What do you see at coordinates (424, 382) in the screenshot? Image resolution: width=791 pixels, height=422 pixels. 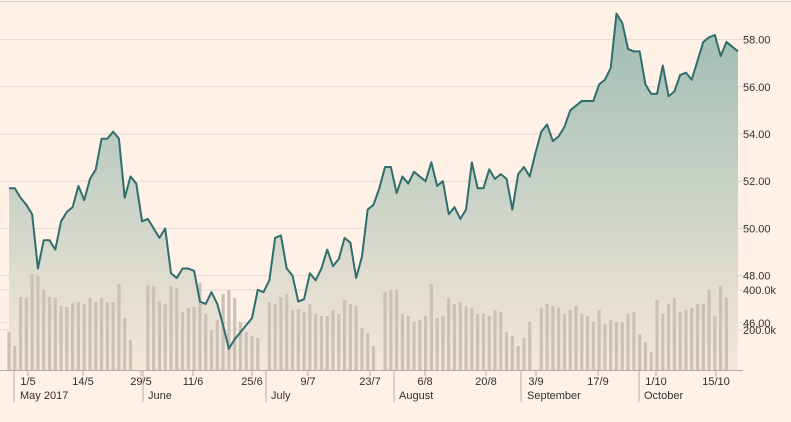 I see `x-tick-label: 6/8` at bounding box center [424, 382].